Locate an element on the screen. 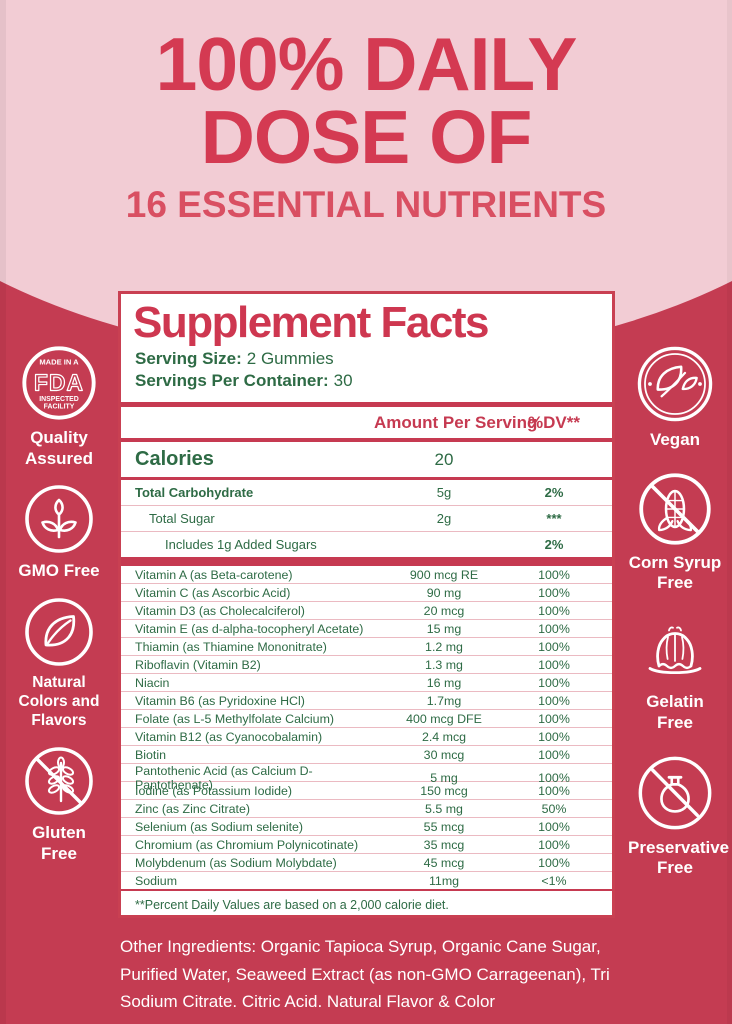  badge-label: Gluten Free is located at coordinates (59, 842).